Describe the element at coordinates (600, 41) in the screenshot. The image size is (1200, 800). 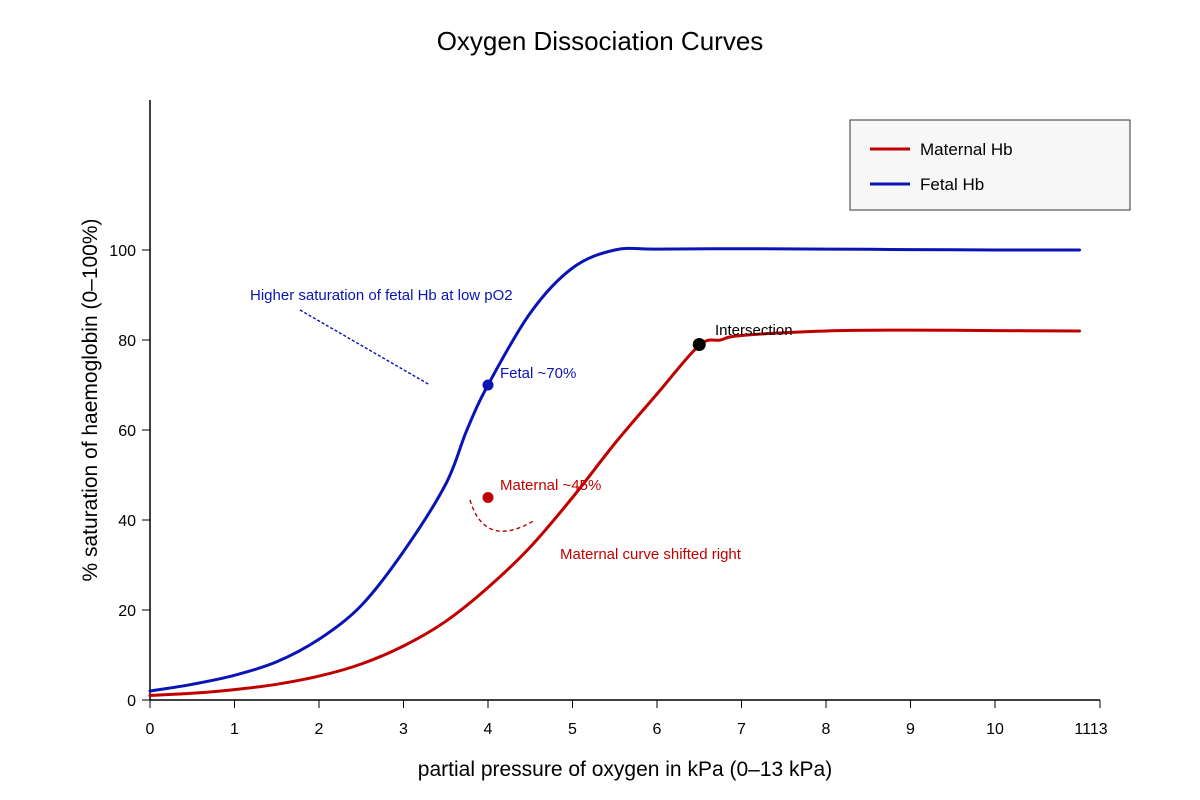
I see `chart-title: Oxygen Dissociation Curves` at that location.